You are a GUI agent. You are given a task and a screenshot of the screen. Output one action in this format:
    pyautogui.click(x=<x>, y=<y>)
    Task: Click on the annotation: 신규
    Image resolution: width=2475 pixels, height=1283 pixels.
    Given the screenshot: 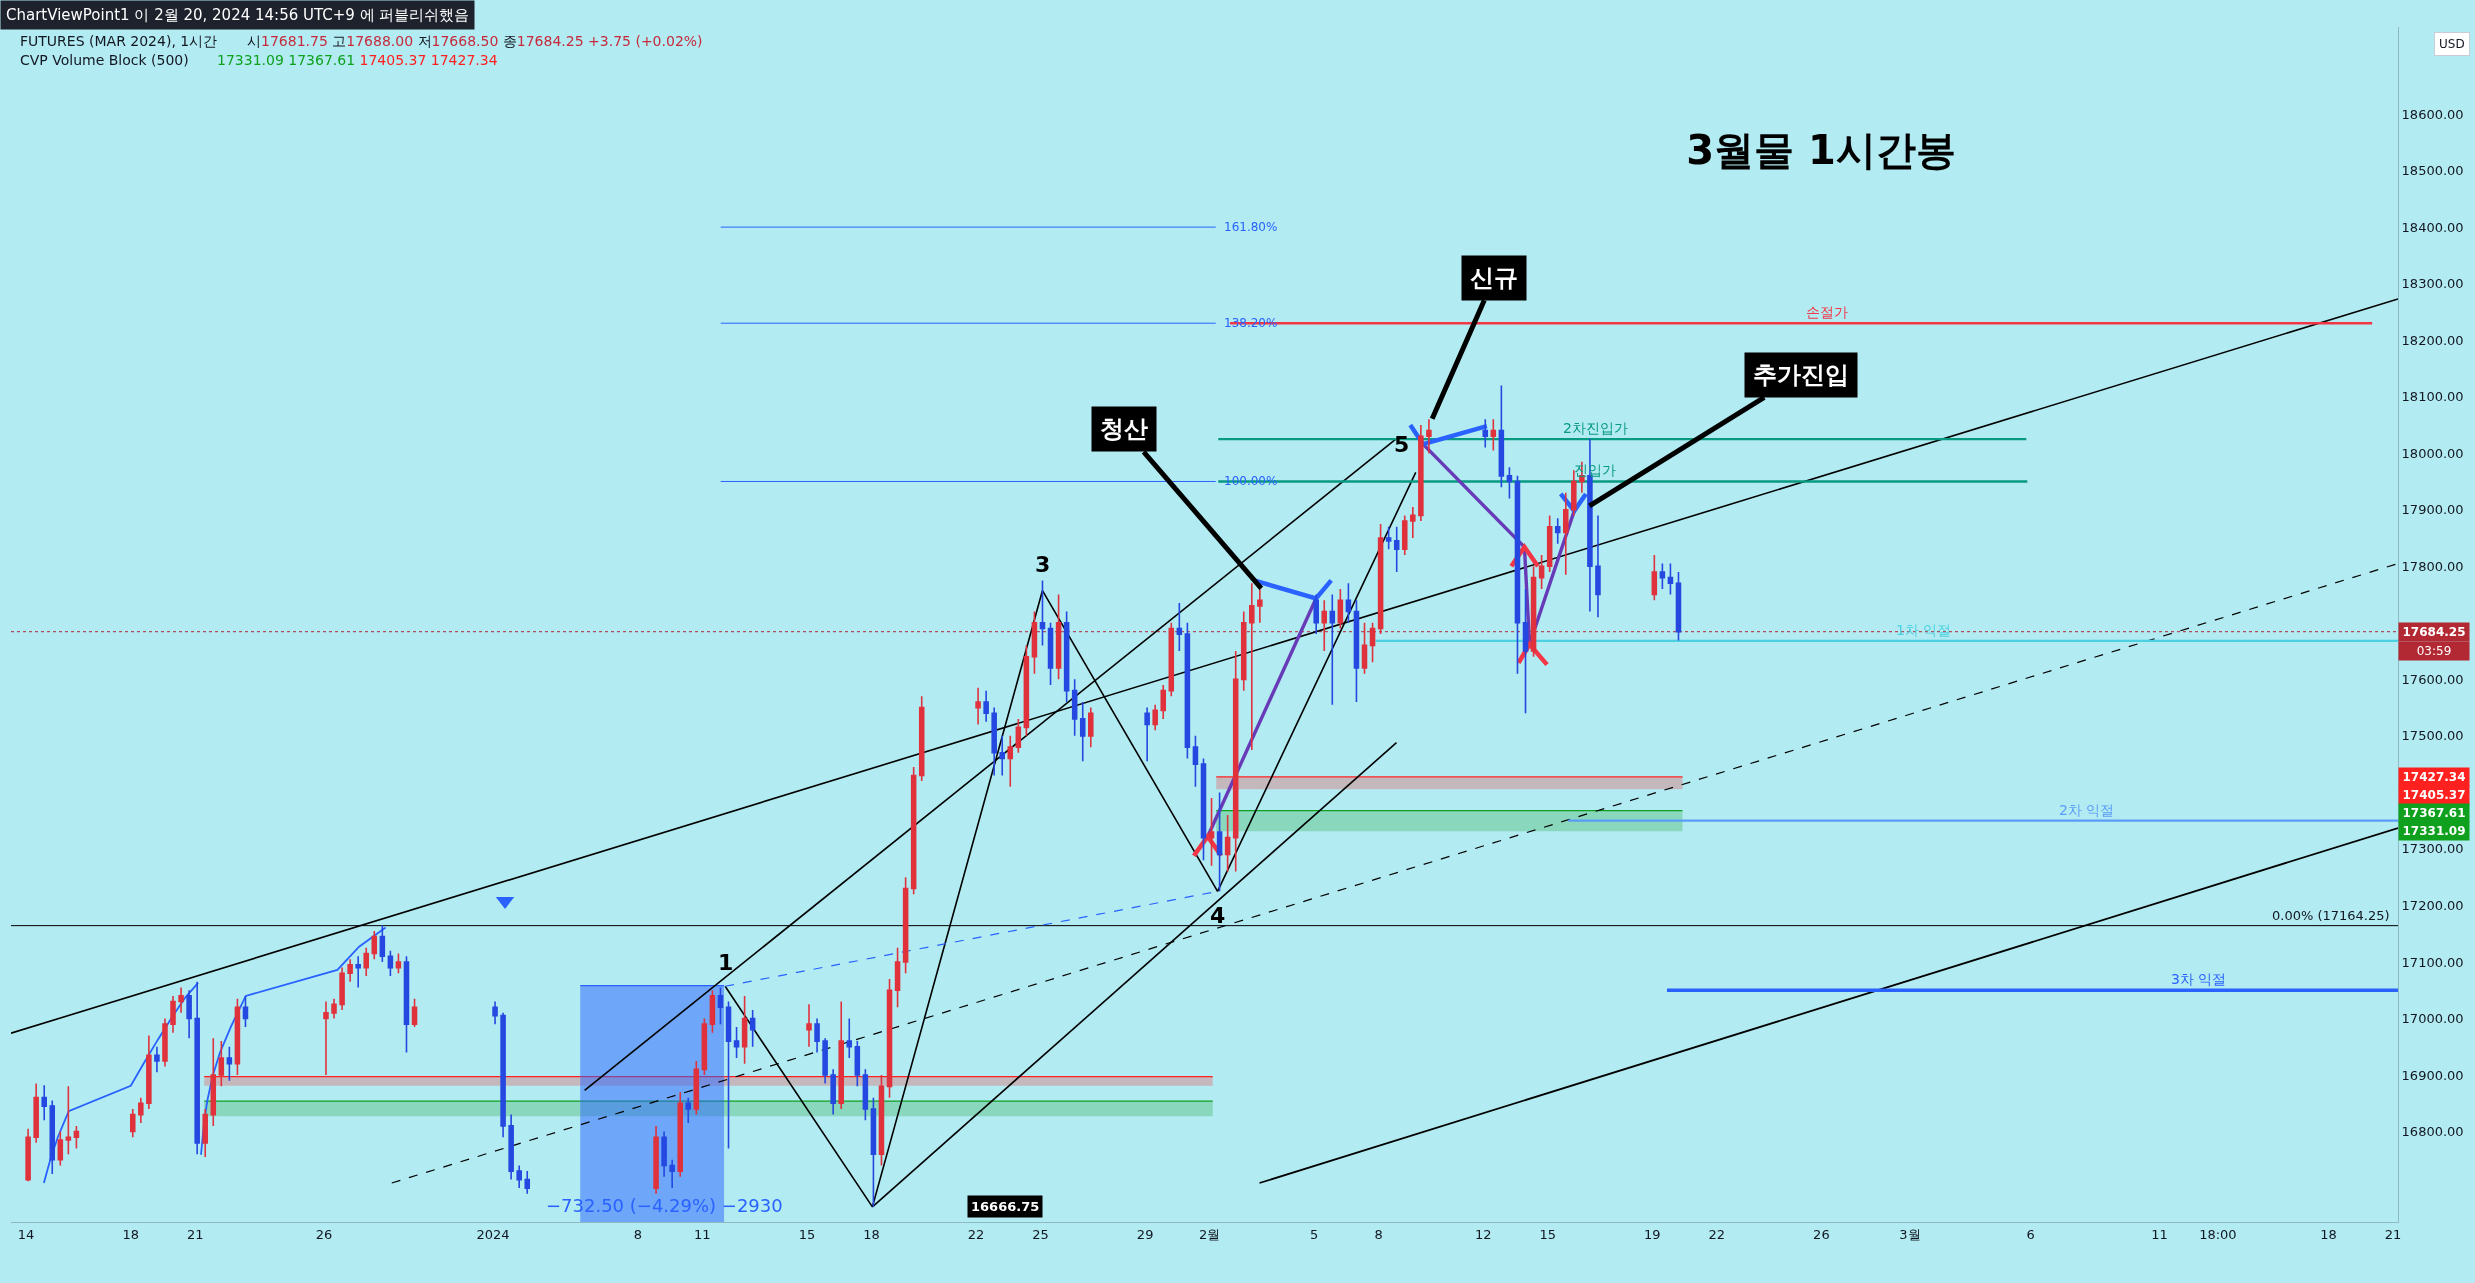 What is the action you would take?
    pyautogui.click(x=1494, y=278)
    